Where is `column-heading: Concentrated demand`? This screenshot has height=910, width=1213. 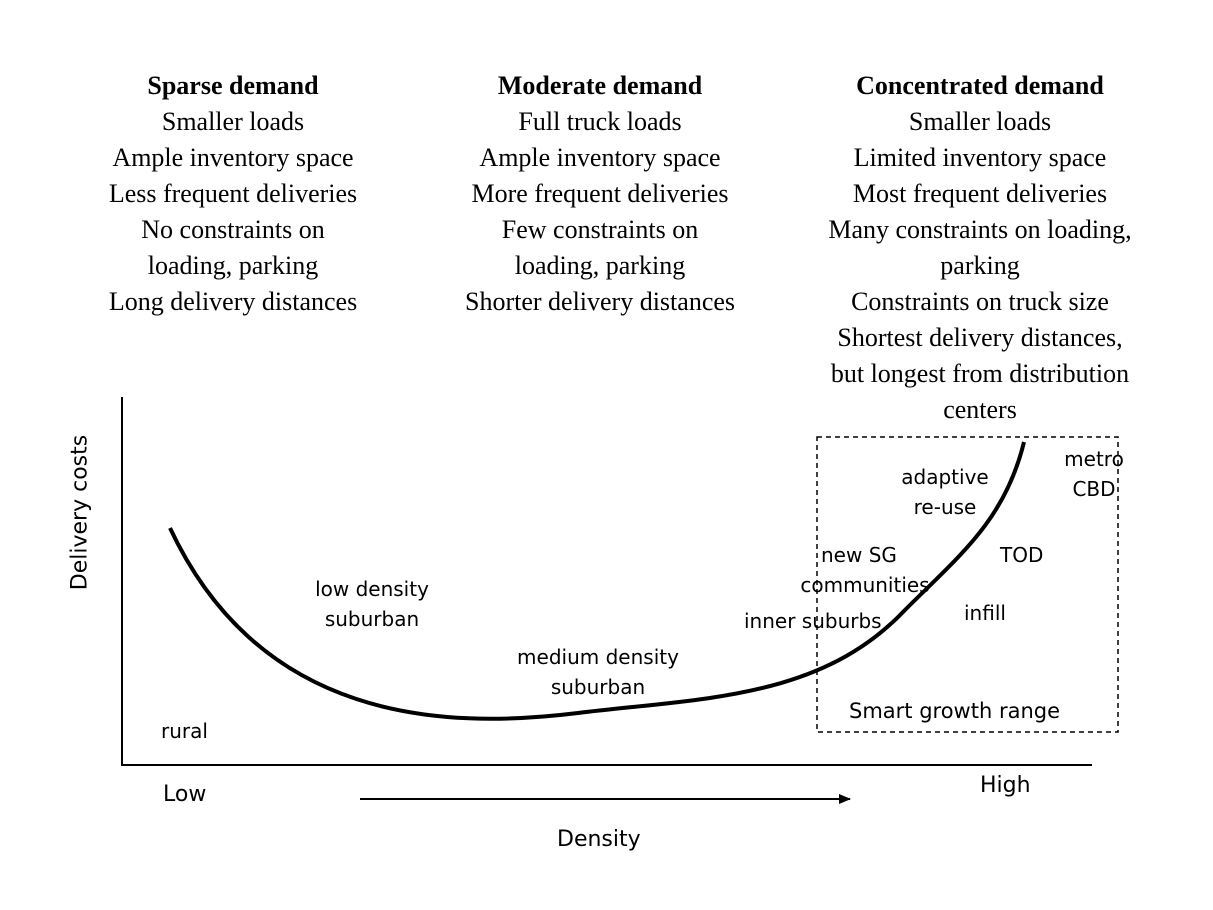 column-heading: Concentrated demand is located at coordinates (980, 85).